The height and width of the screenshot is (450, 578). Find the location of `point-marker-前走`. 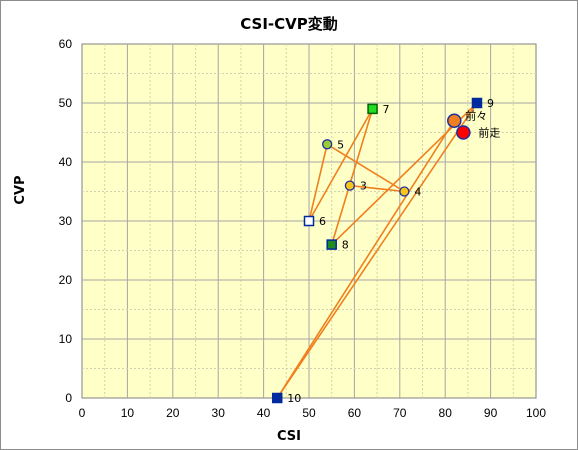

point-marker-前走 is located at coordinates (463, 132).